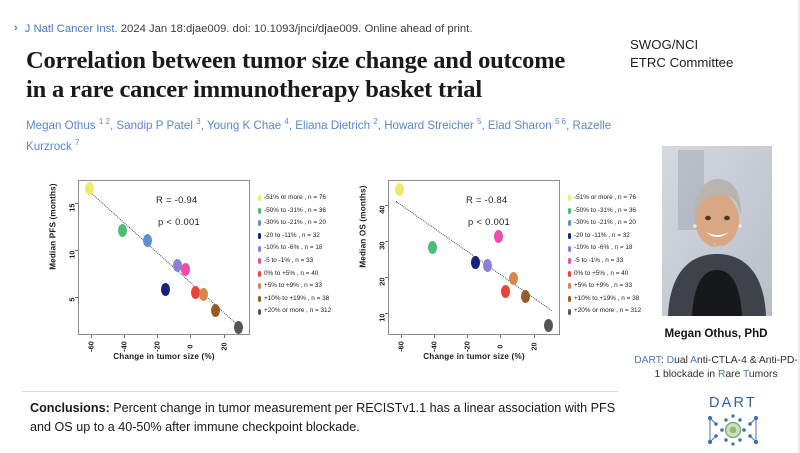  What do you see at coordinates (746, 374) in the screenshot?
I see `dart-t: T` at bounding box center [746, 374].